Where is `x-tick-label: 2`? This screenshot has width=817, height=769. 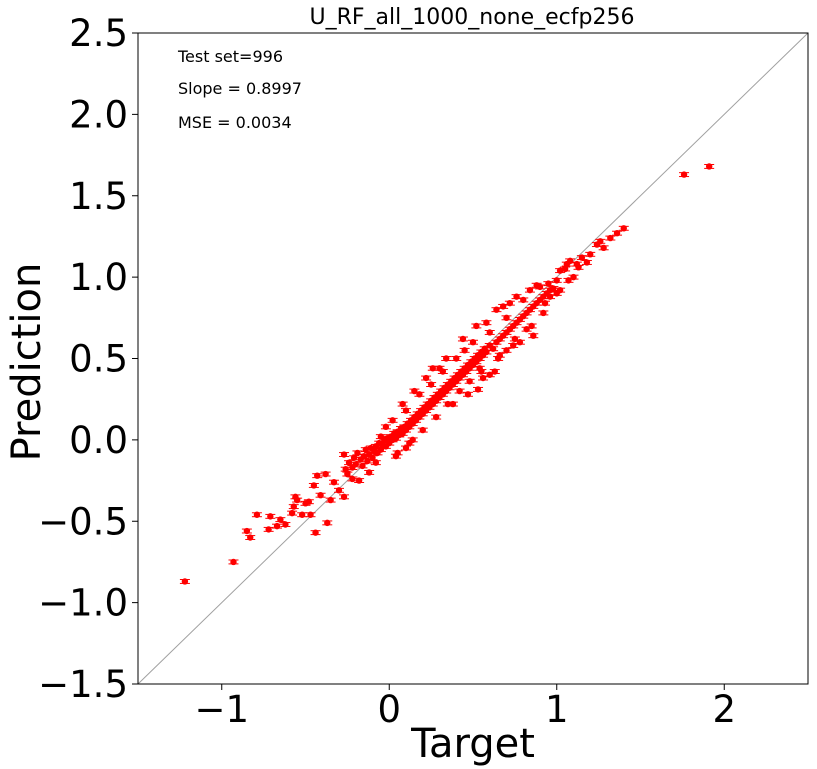
x-tick-label: 2 is located at coordinates (724, 709).